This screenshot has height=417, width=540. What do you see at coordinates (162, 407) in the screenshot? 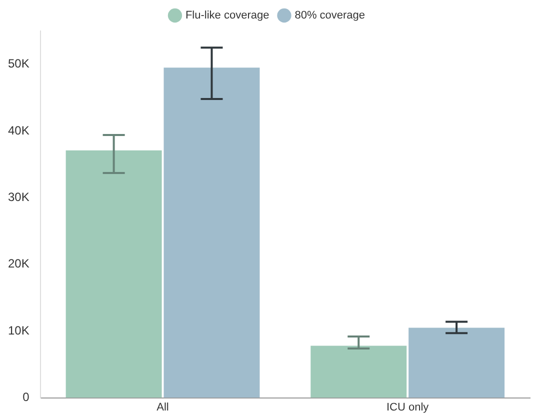
I see `x-tick-label: All` at bounding box center [162, 407].